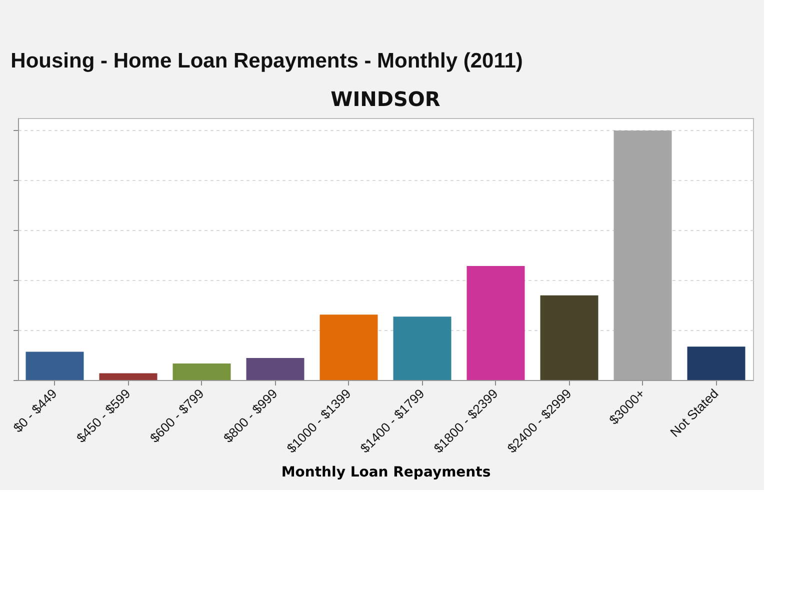 The width and height of the screenshot is (800, 600). I want to click on chart-subtitle: WINDSOR, so click(385, 99).